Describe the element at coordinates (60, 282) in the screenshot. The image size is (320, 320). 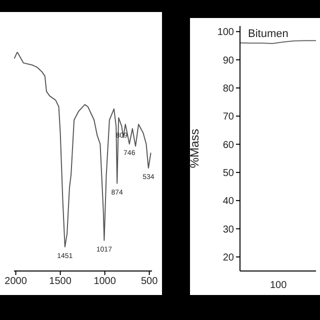
I see `x-tick-label: 1500` at that location.